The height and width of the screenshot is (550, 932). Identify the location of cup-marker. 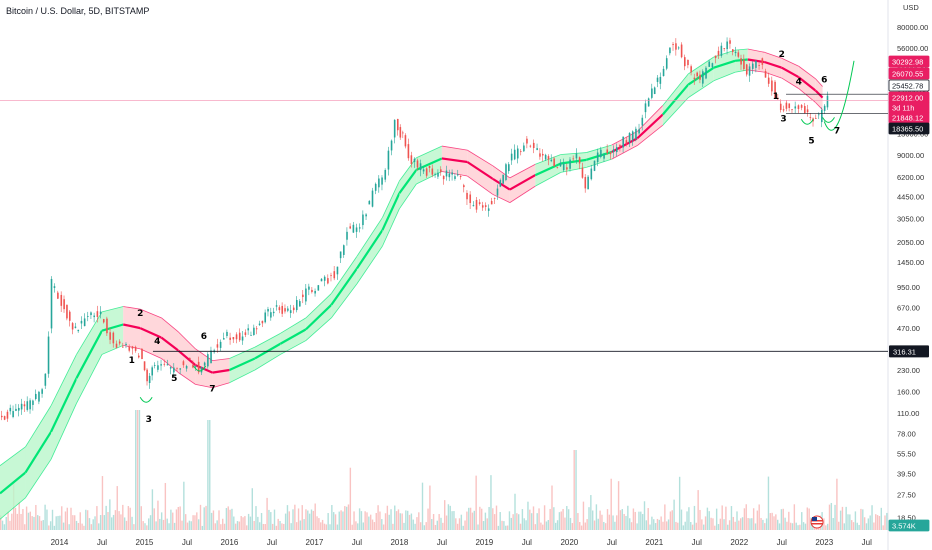
(200, 368).